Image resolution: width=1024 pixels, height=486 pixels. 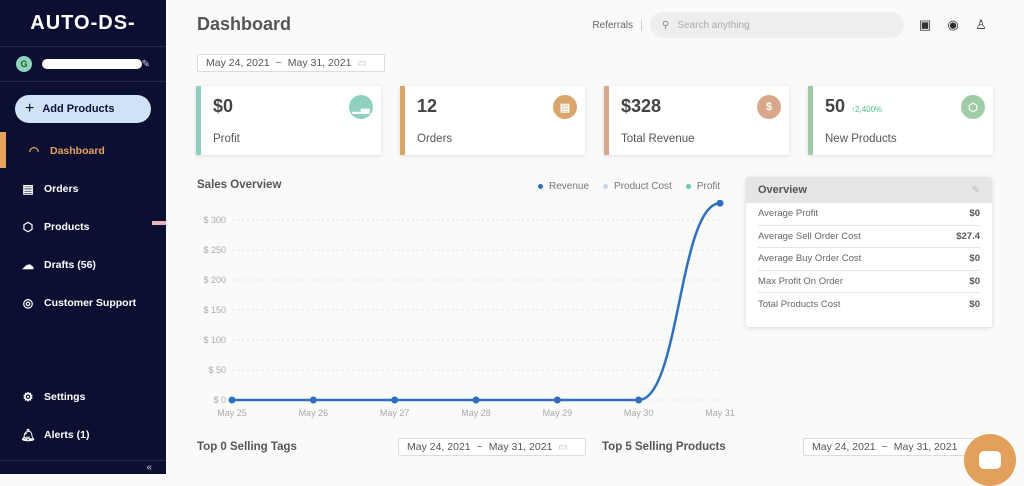 I want to click on sidebar-item-label: Settings, so click(x=65, y=397).